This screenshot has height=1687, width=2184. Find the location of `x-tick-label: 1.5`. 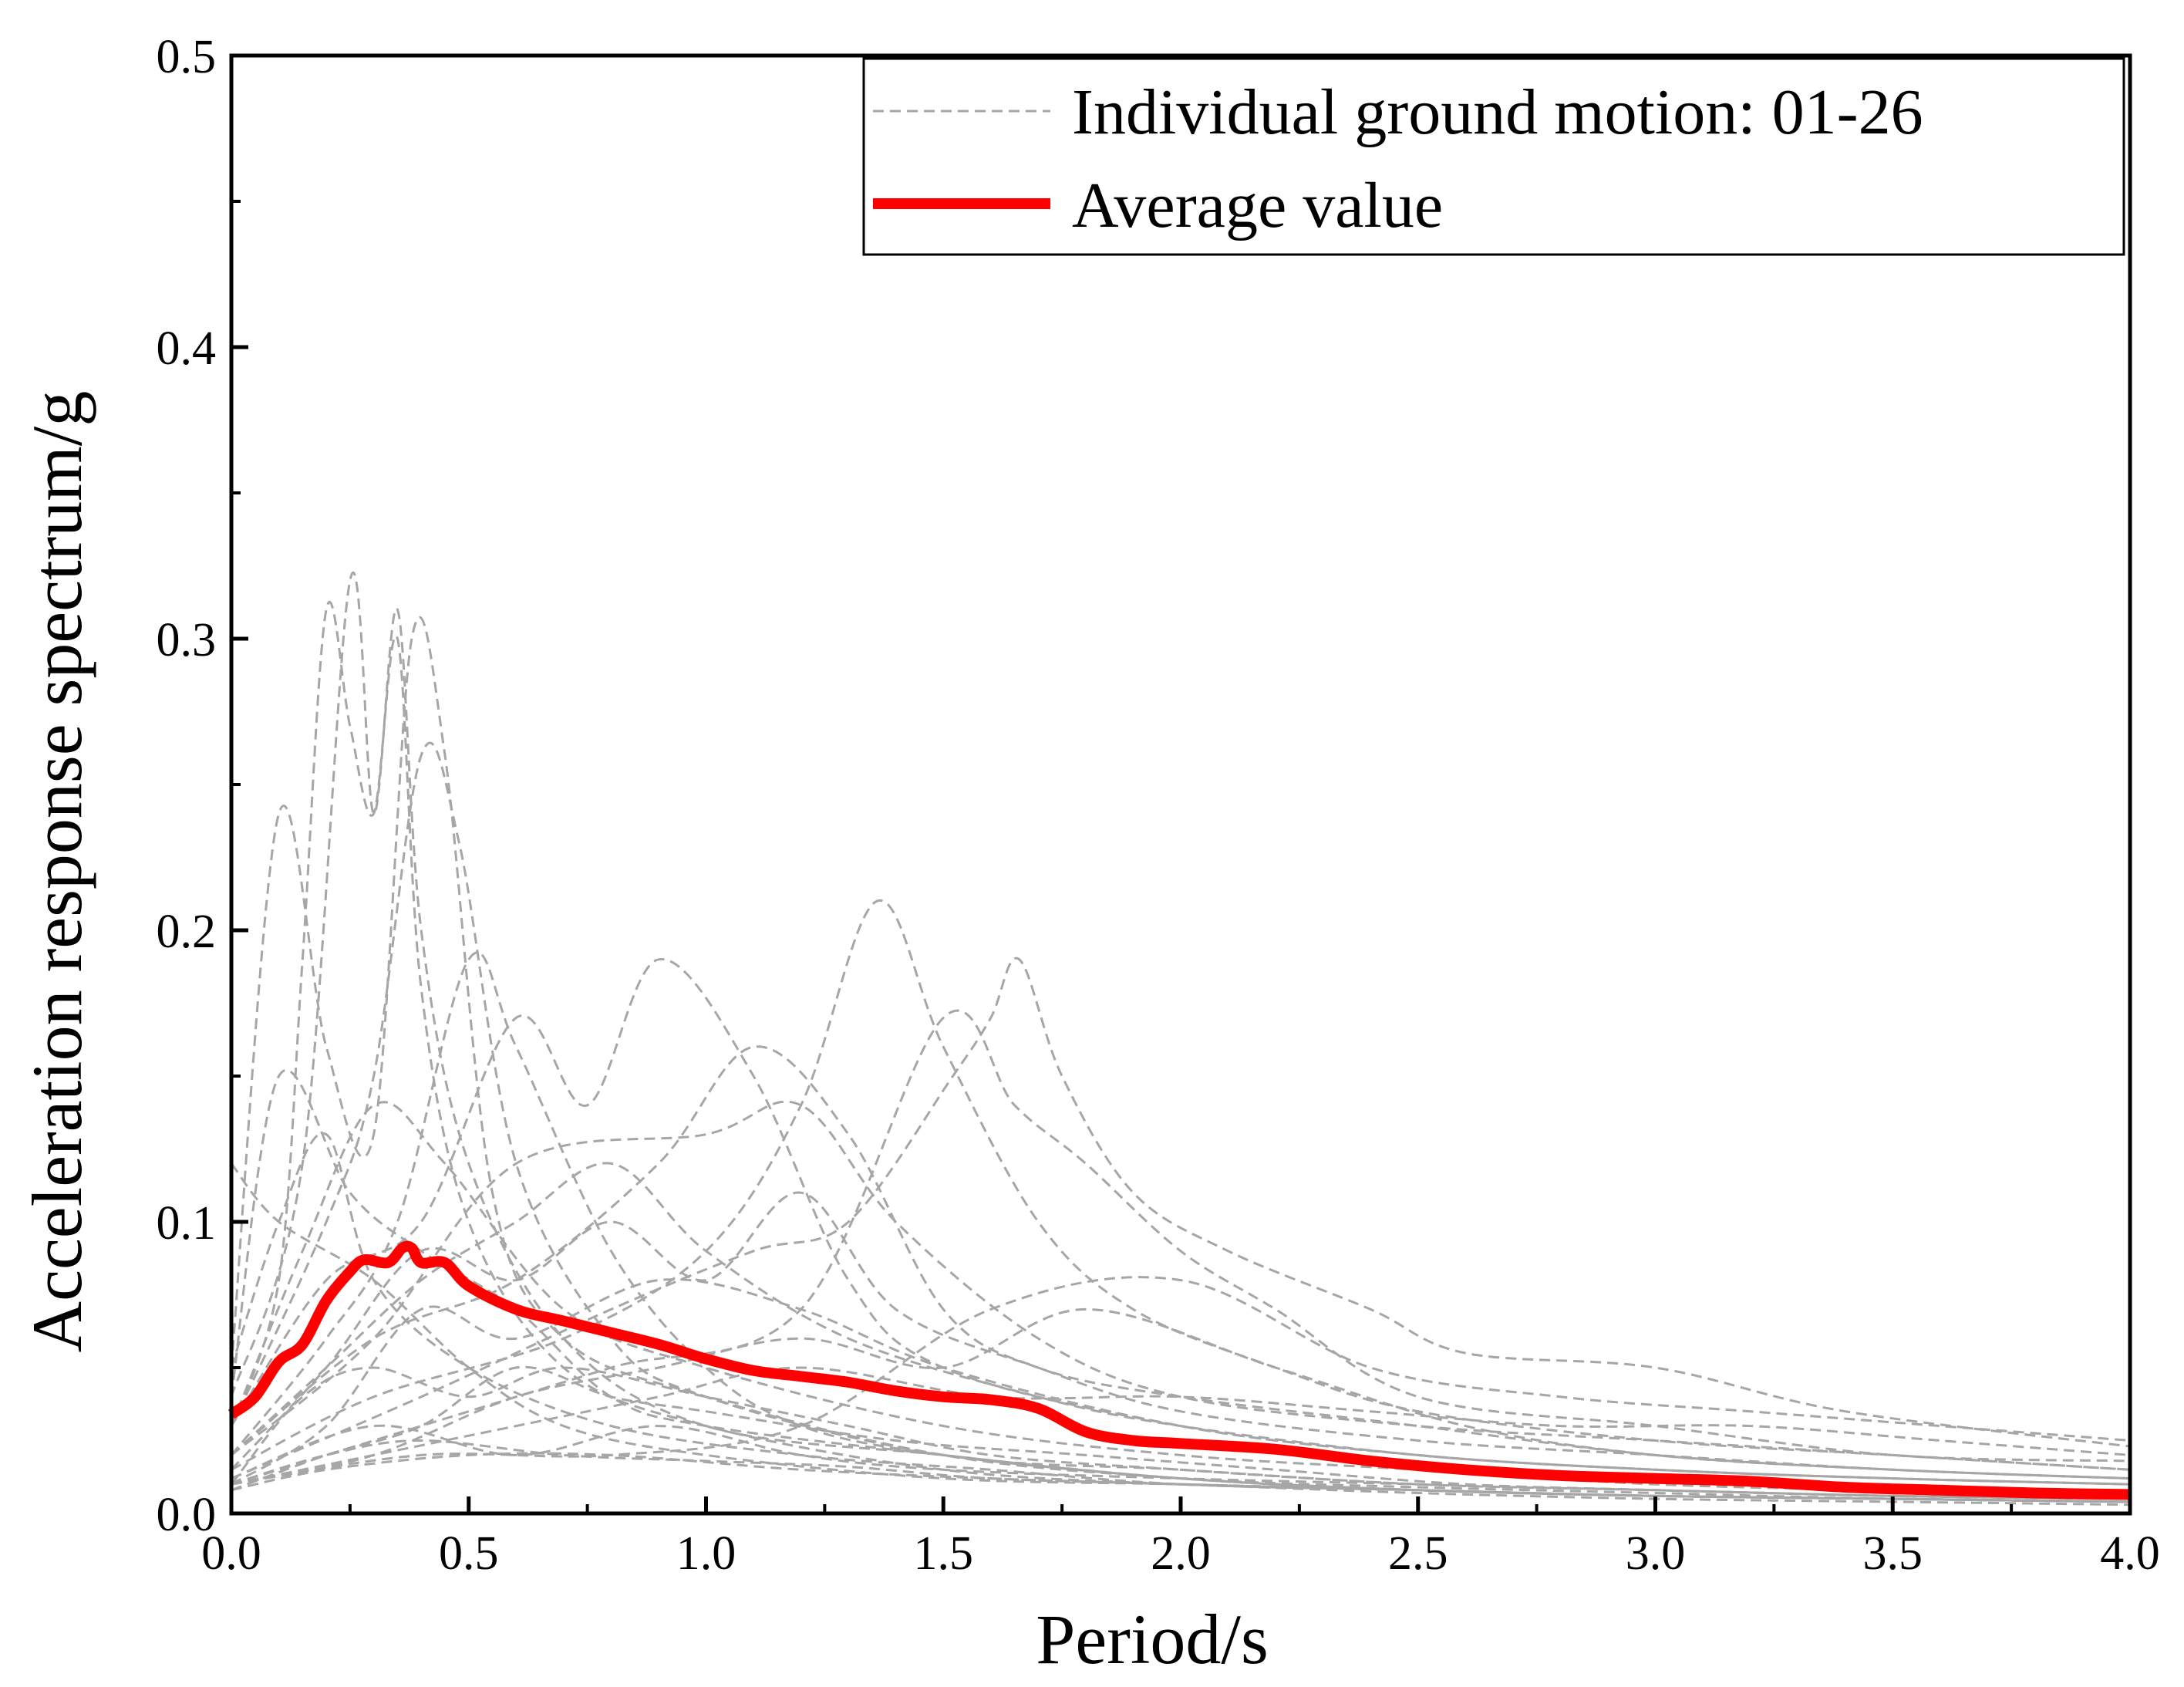

x-tick-label: 1.5 is located at coordinates (944, 1554).